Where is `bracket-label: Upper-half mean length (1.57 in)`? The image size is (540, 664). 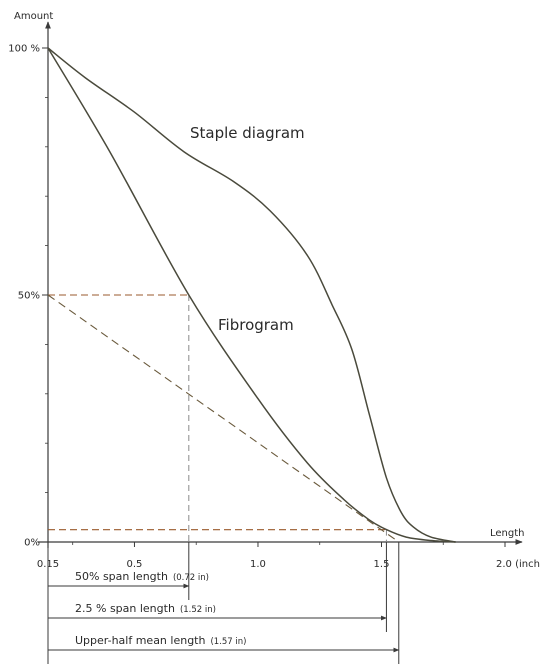
bracket-label: Upper-half mean length (1.57 in) is located at coordinates (160, 640).